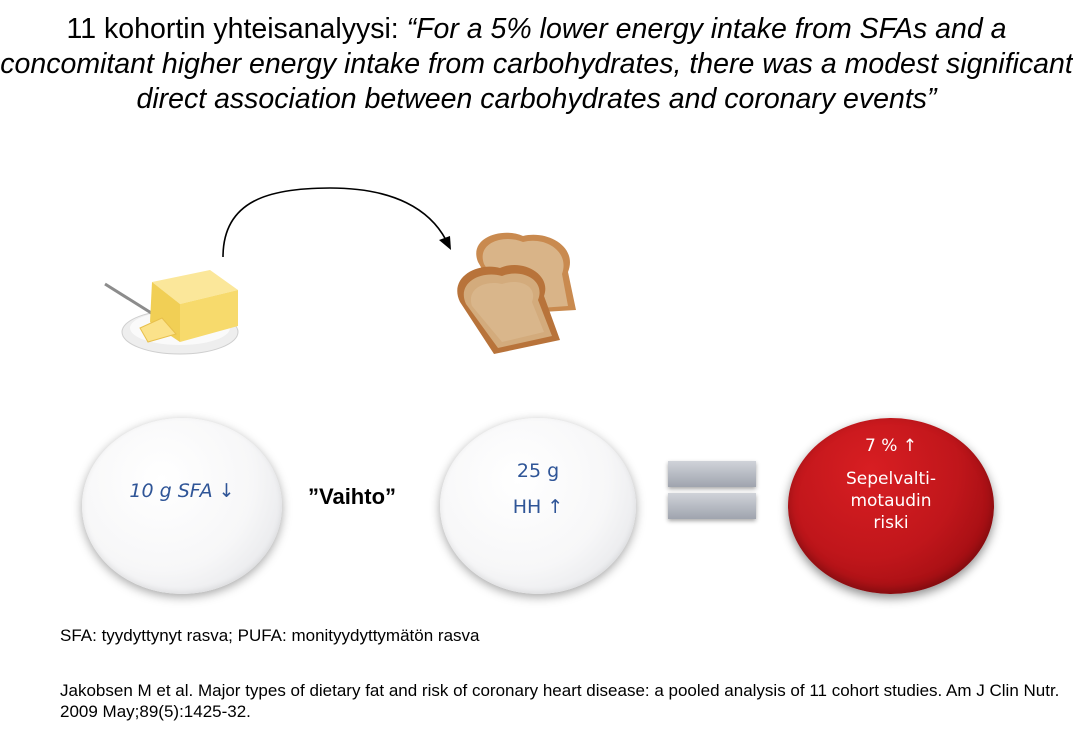  I want to click on carbohydrate-amount: 25 g, so click(538, 471).